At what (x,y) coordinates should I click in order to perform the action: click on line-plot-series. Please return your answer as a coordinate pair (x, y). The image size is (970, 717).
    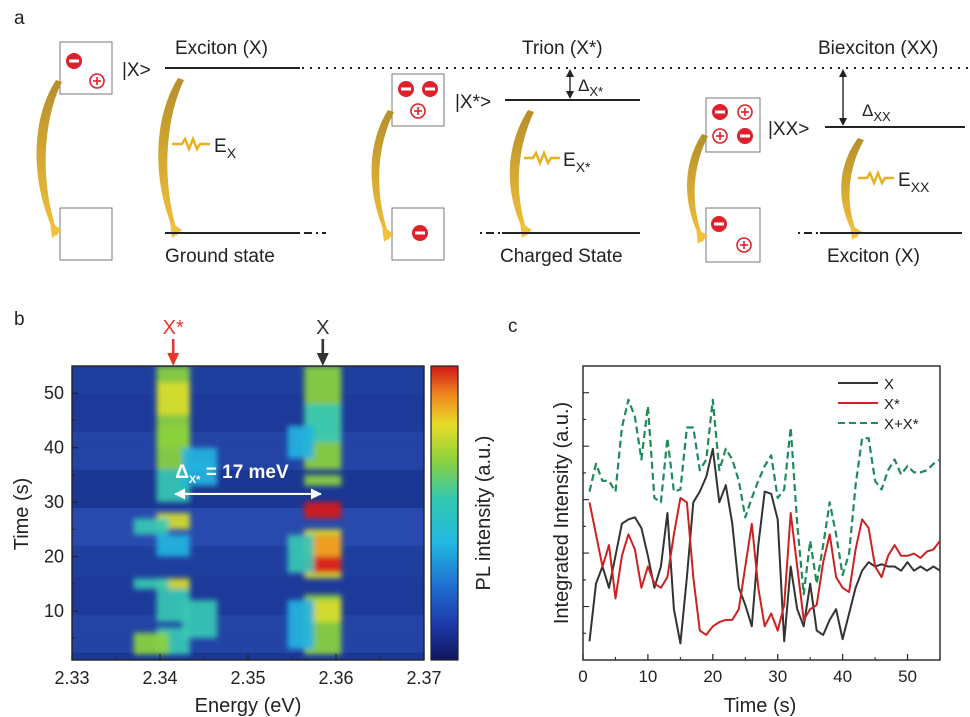
    Looking at the image, I should click on (764, 521).